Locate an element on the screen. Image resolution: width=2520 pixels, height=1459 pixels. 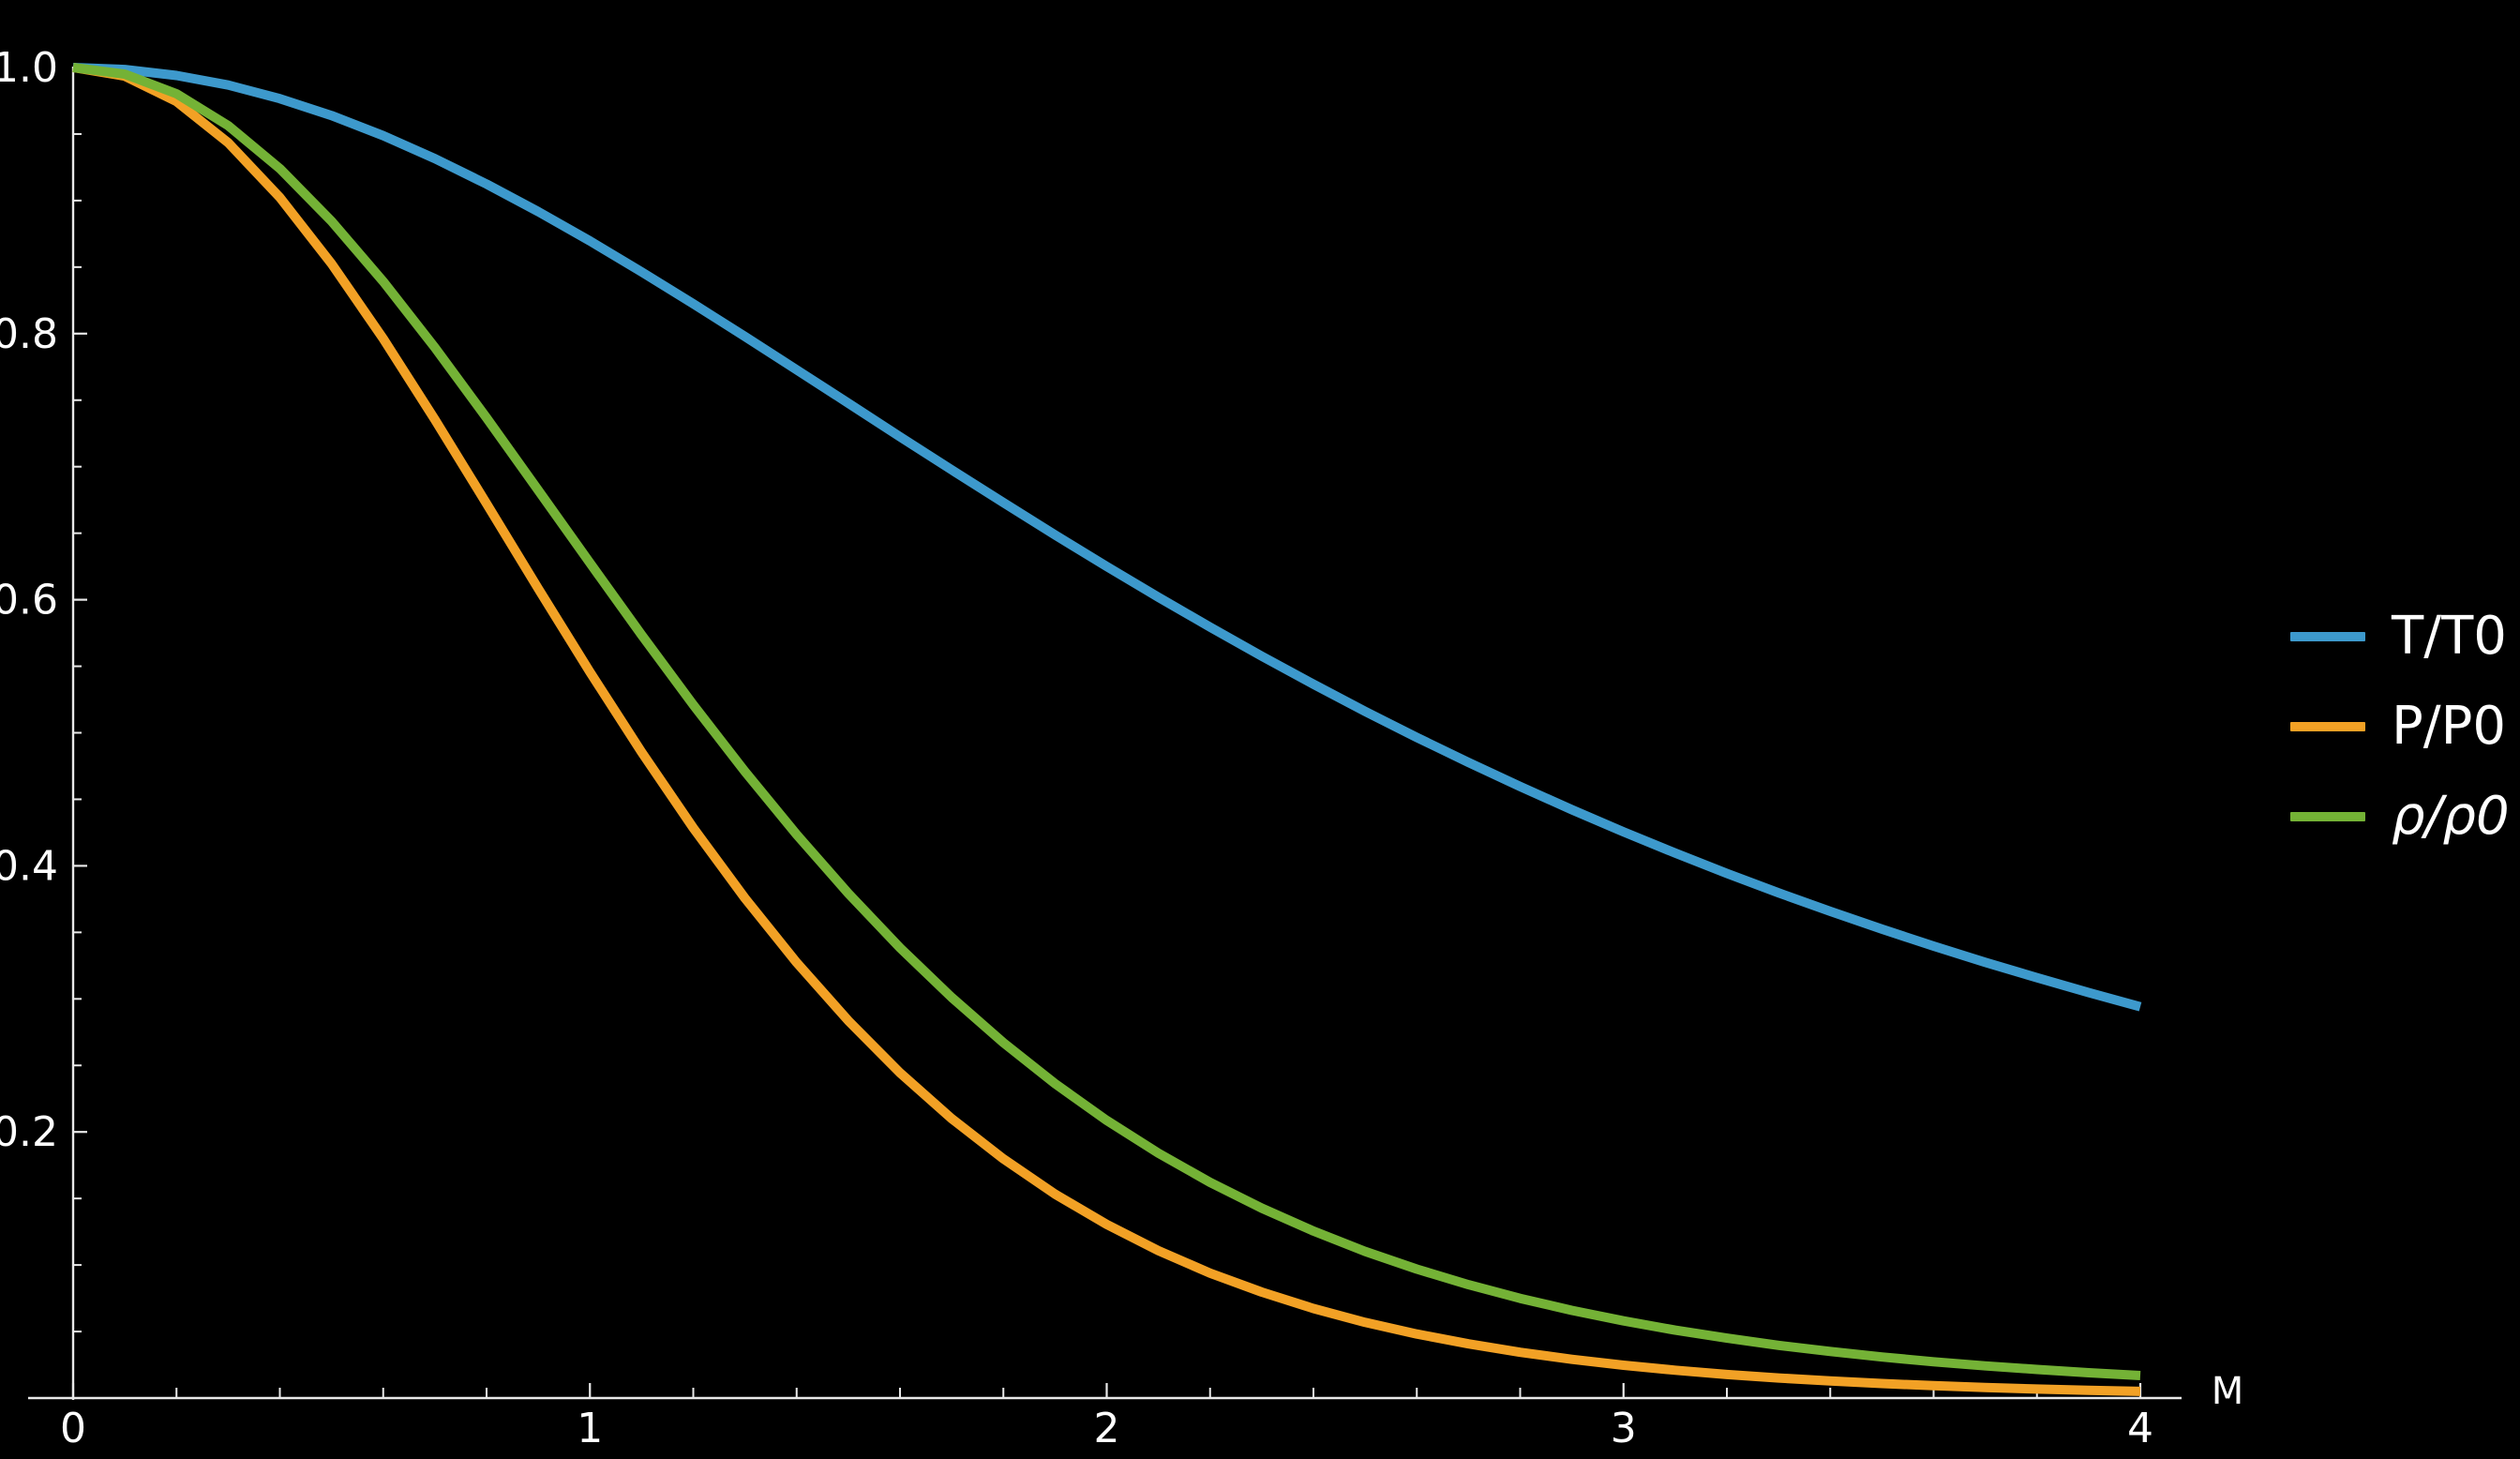
x-tick-label: 3 is located at coordinates (1624, 1428).